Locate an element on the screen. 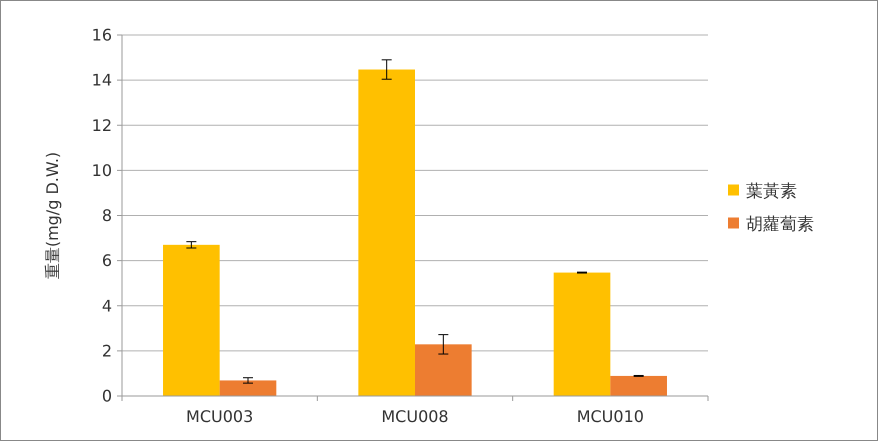 This screenshot has width=878, height=441. x-tick-label: MCU008 is located at coordinates (415, 416).